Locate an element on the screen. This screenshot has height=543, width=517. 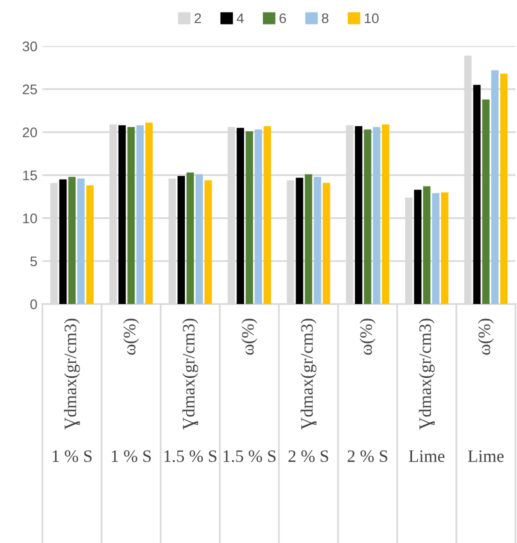
y-tick-label: 20 is located at coordinates (29, 132).